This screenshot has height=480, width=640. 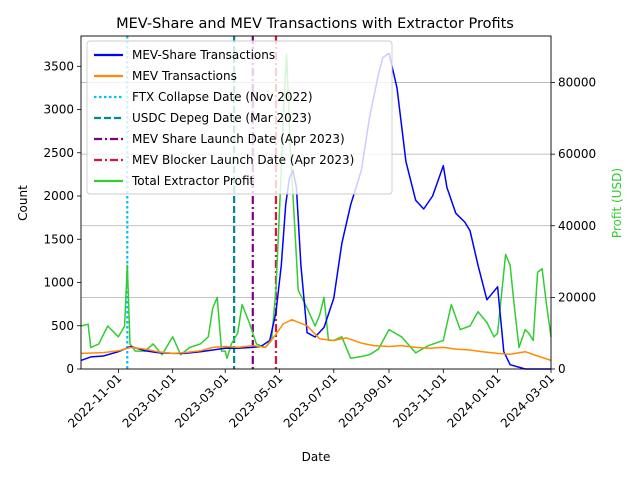 What do you see at coordinates (316, 457) in the screenshot?
I see `x-axis-label: Date` at bounding box center [316, 457].